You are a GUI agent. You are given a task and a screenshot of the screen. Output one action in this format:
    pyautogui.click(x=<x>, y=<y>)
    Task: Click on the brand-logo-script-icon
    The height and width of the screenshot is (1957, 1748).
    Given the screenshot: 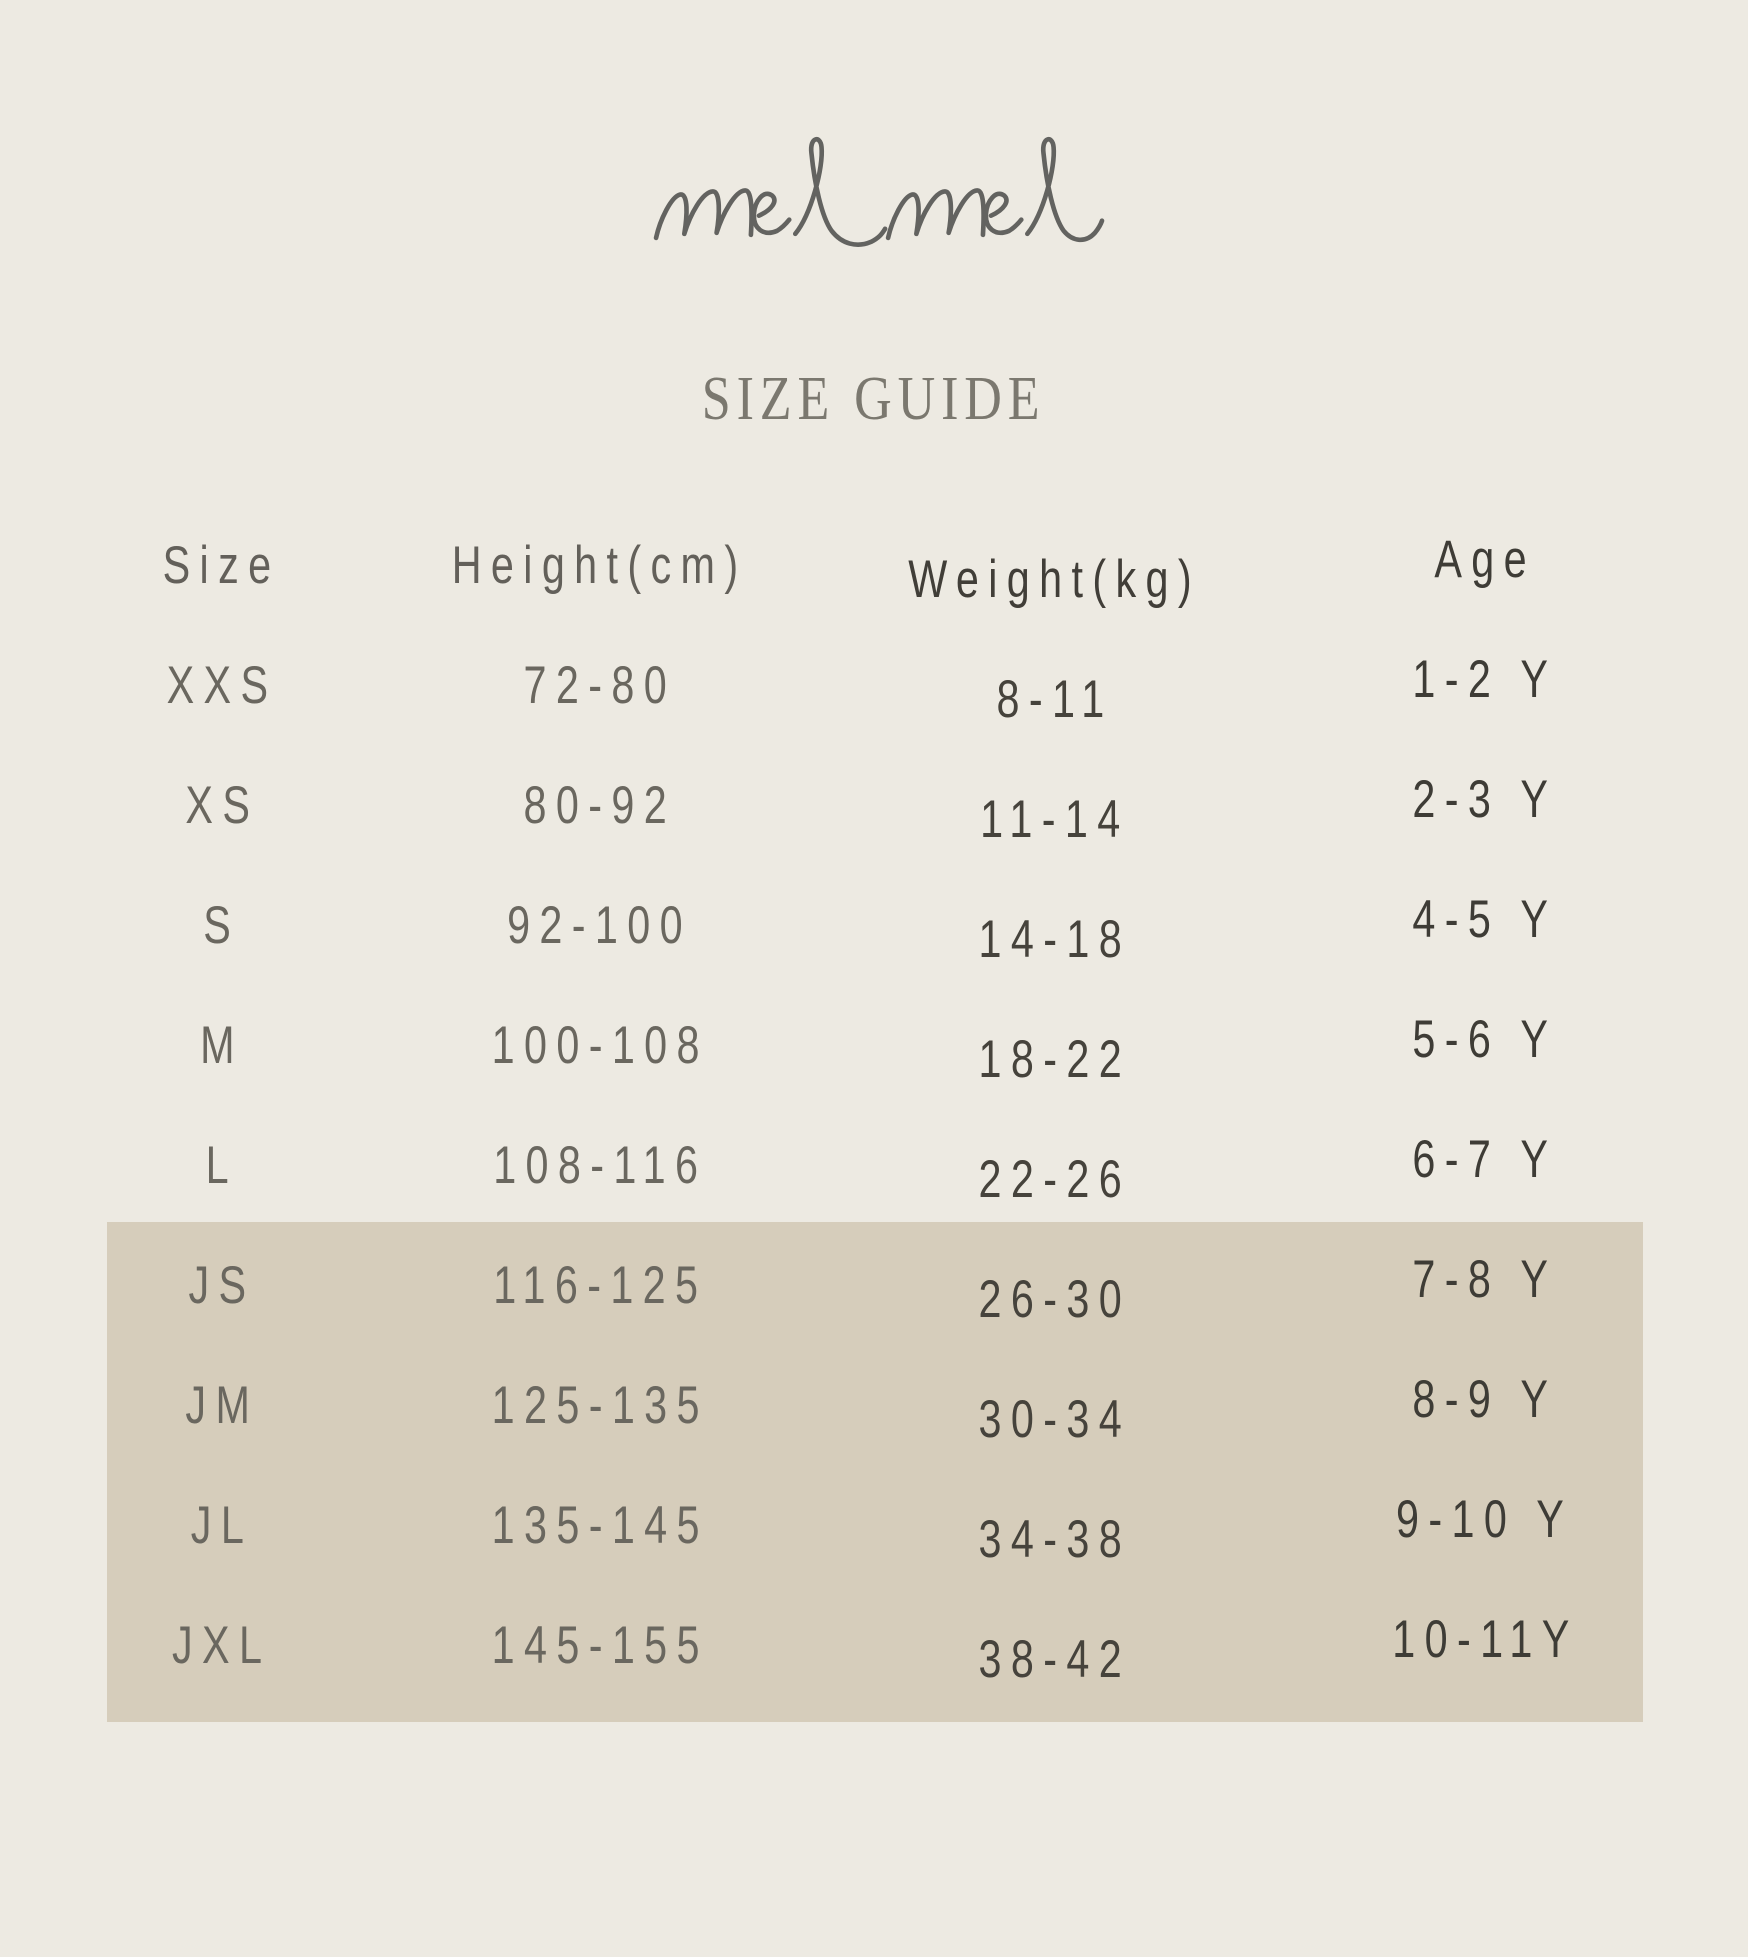 What is the action you would take?
    pyautogui.click(x=879, y=192)
    